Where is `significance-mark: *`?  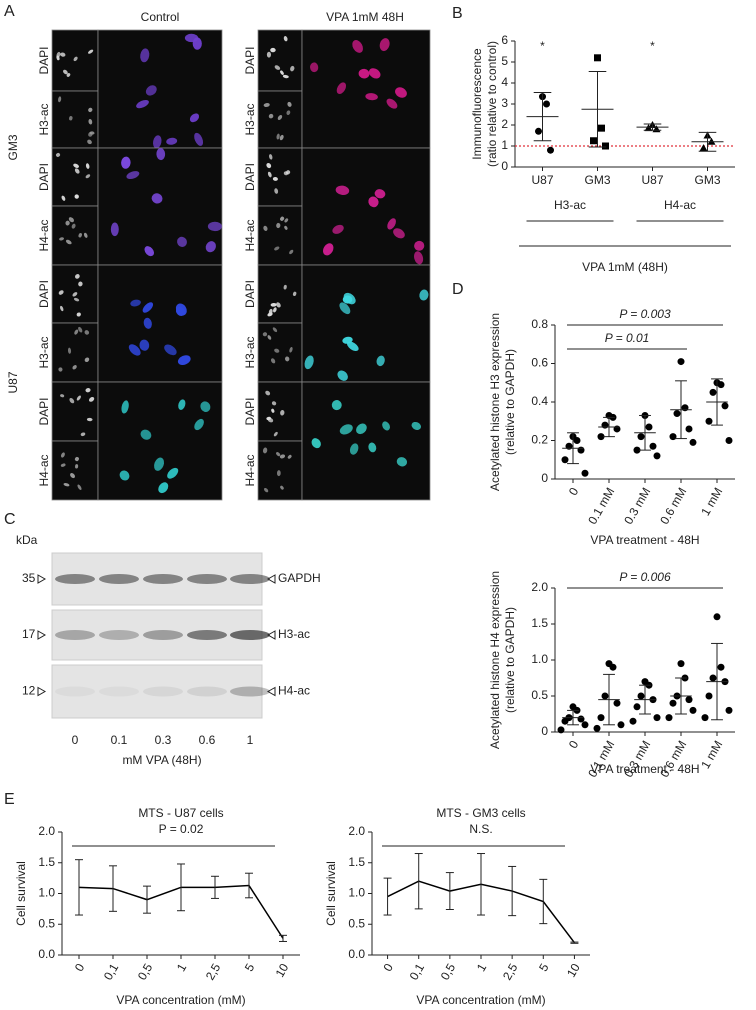
significance-mark: * is located at coordinates (542, 46).